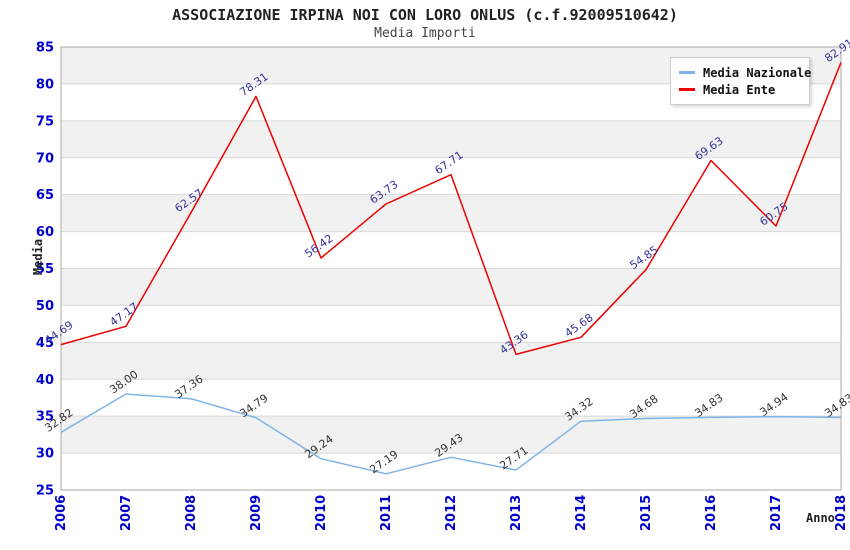 This screenshot has height=550, width=850. I want to click on y-tick-label: 65, so click(45, 195).